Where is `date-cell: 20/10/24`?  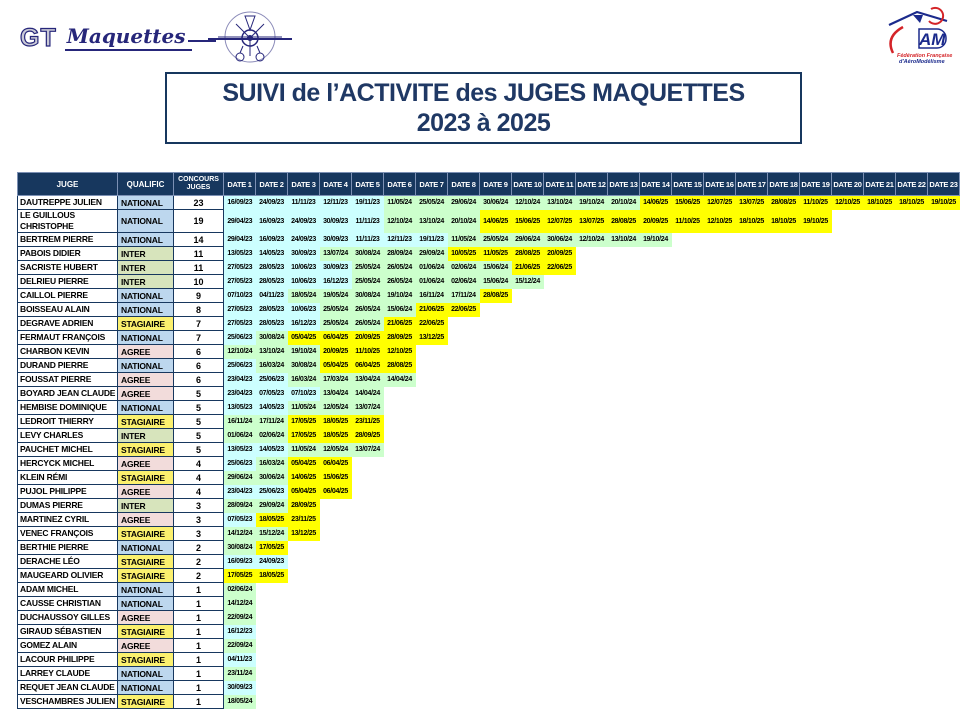
date-cell: 20/10/24 is located at coordinates (623, 202).